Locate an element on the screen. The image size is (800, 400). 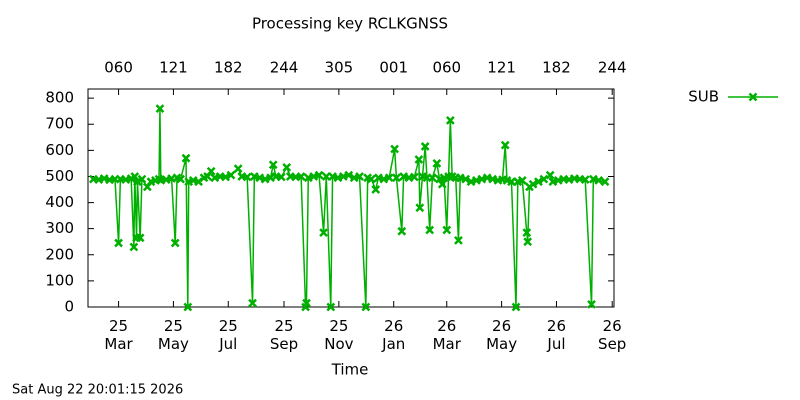
x-tick-label: 25 Jul is located at coordinates (228, 335).